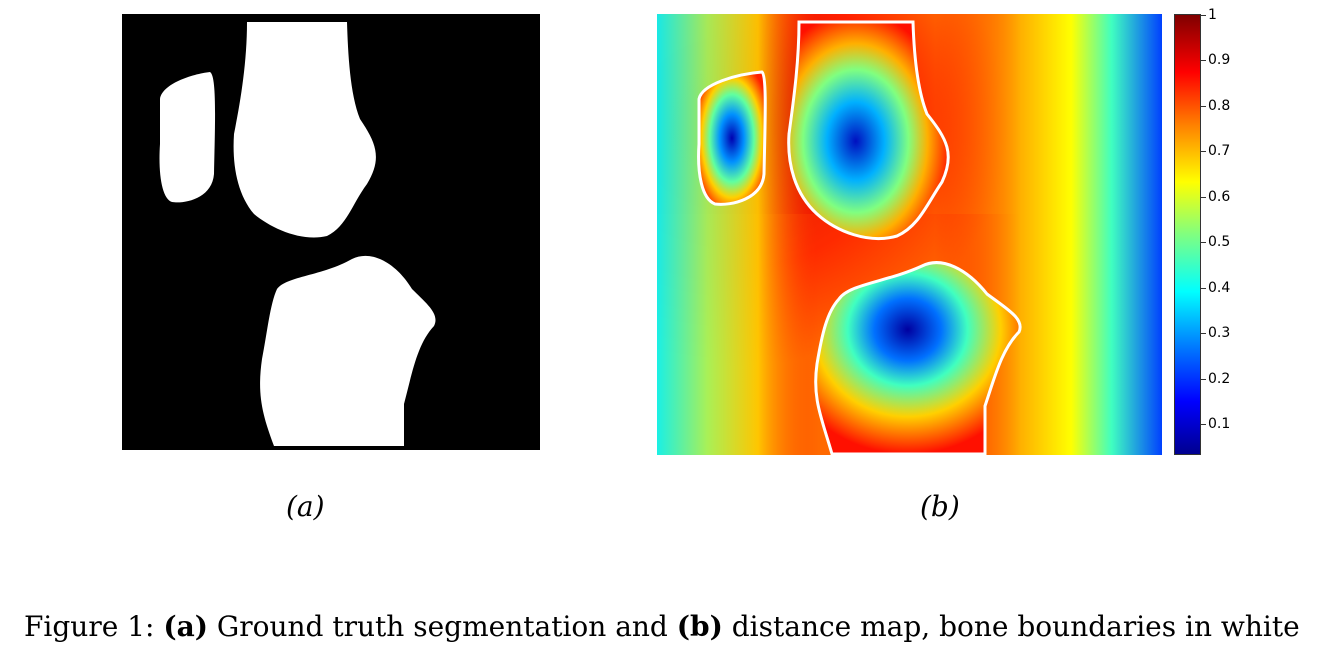 The height and width of the screenshot is (648, 1321). Describe the element at coordinates (1219, 424) in the screenshot. I see `colorbar-tick-label: 0.1` at that location.